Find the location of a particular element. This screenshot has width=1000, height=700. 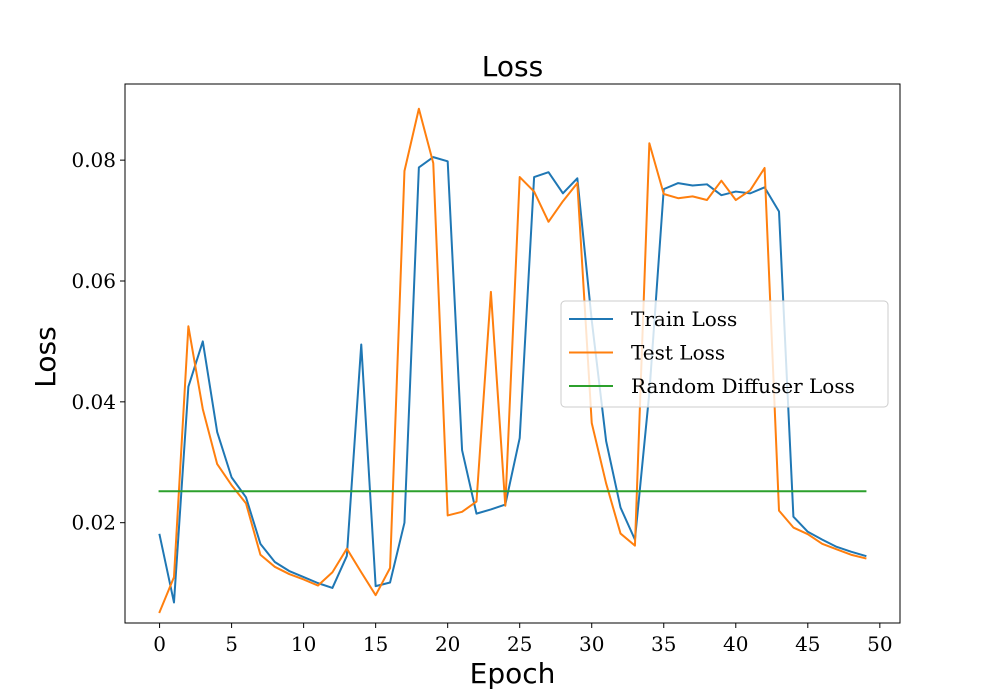

y-tick-label: 0.06 is located at coordinates (93, 281).